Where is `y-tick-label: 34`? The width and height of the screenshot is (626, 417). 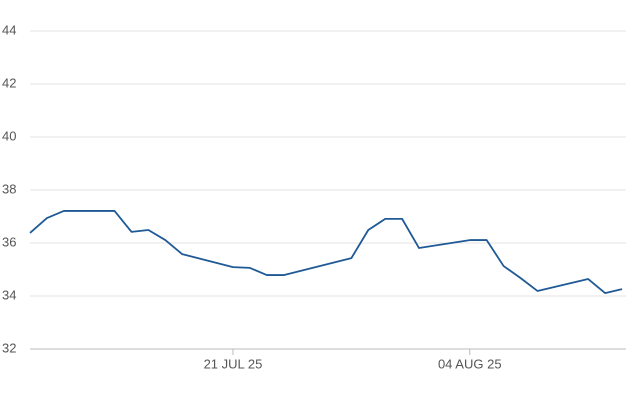
y-tick-label: 34 is located at coordinates (9, 294).